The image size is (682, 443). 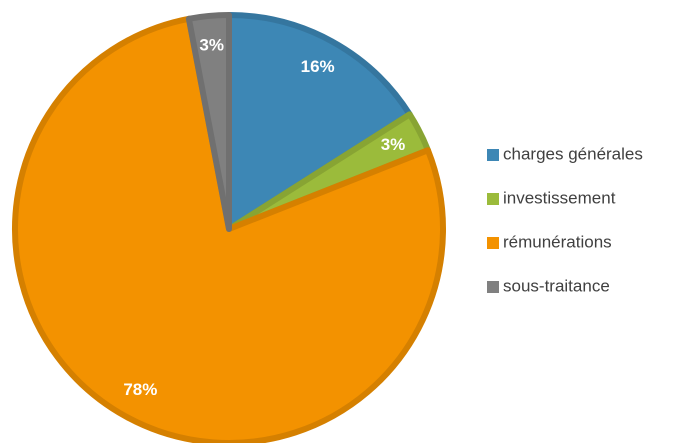 I want to click on legend-label: charges générales, so click(x=573, y=153).